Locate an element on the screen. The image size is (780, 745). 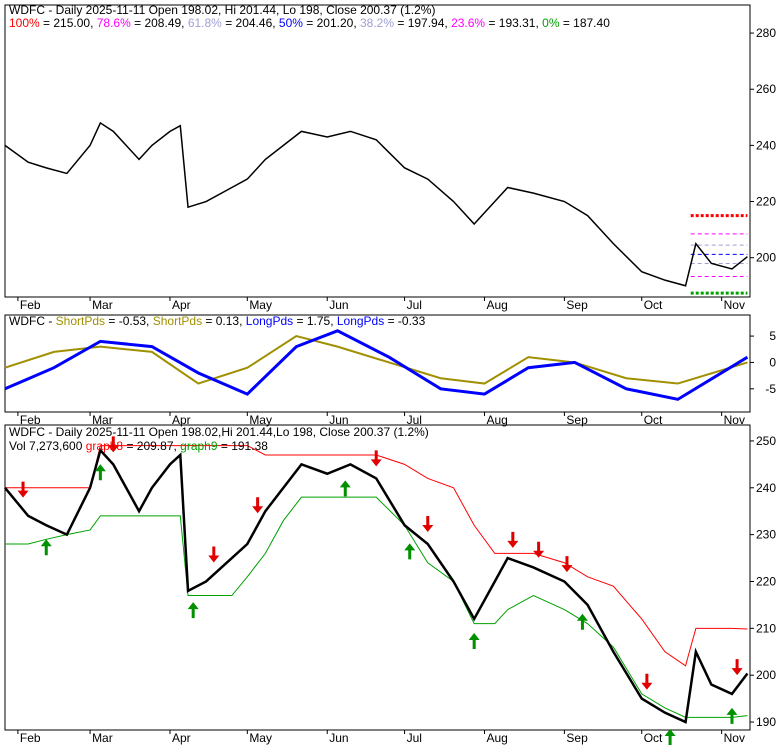
osc-value: = 0.13, is located at coordinates (224, 321).